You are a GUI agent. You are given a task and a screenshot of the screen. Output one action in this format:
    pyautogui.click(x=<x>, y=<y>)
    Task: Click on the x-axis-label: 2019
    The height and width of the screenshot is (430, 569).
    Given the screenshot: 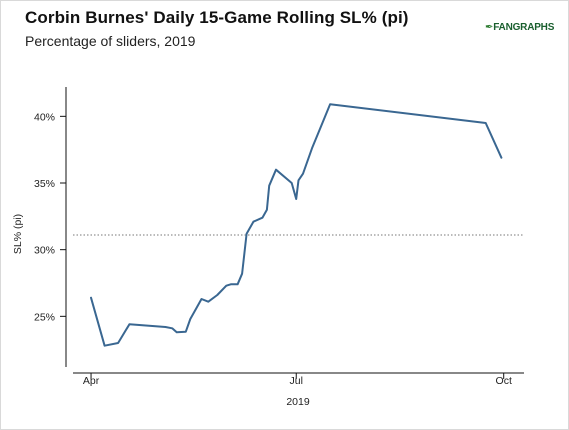 What is the action you would take?
    pyautogui.click(x=298, y=402)
    